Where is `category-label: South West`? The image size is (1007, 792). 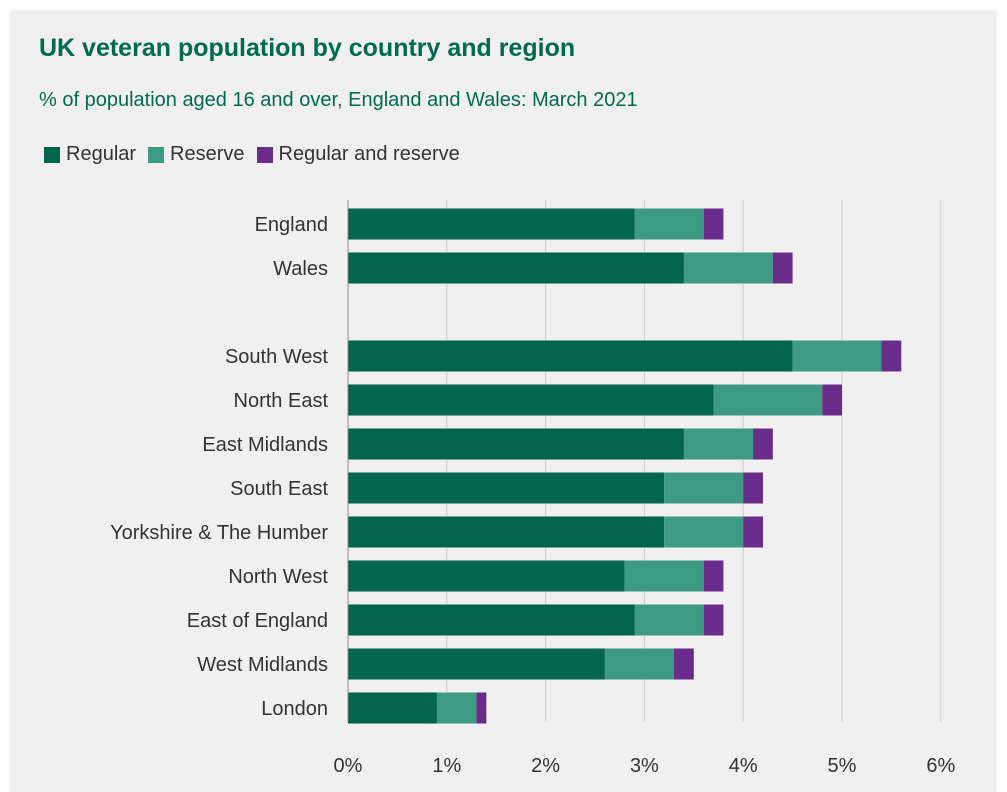 category-label: South West is located at coordinates (276, 357).